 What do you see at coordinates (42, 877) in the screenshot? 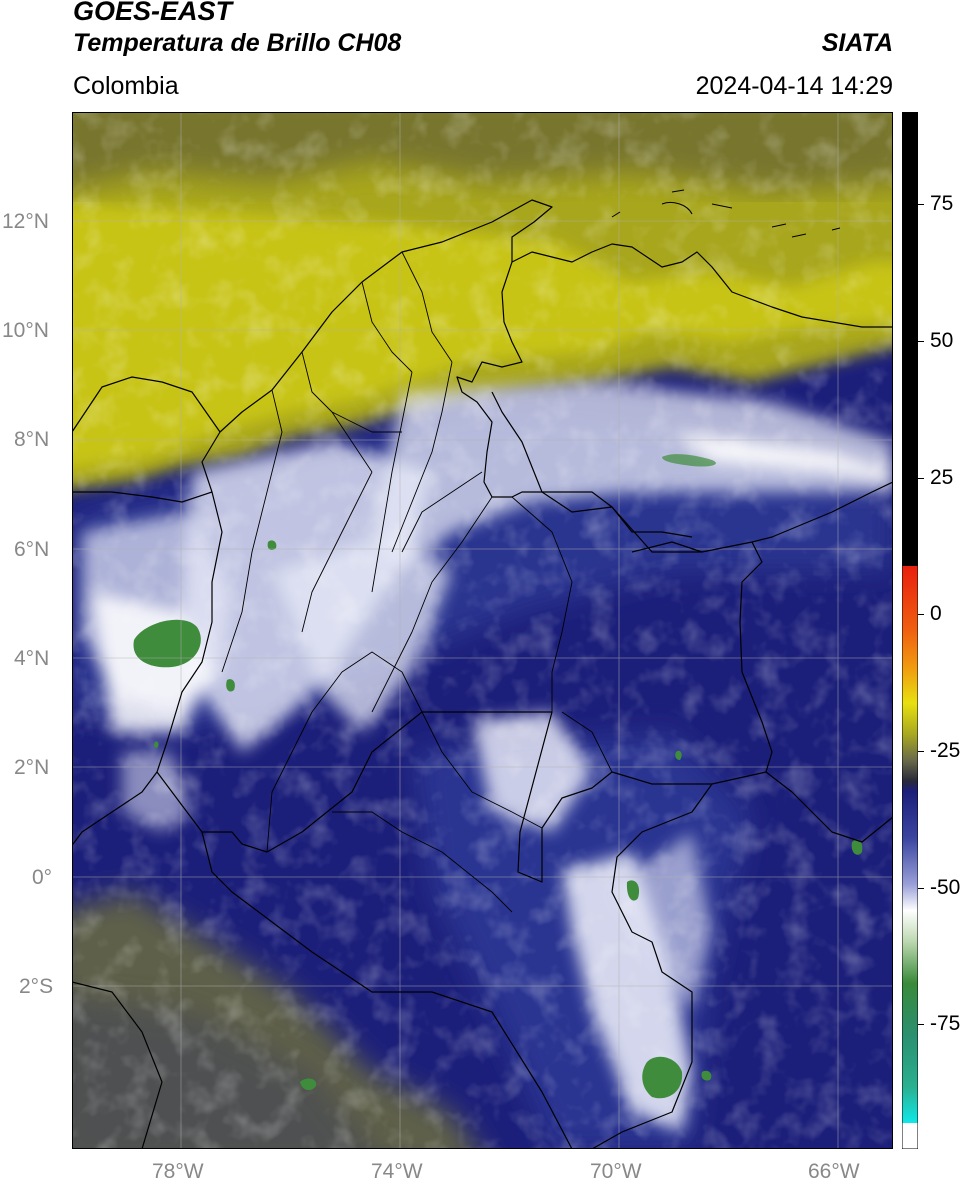
I see `lat-label-0: 0°` at bounding box center [42, 877].